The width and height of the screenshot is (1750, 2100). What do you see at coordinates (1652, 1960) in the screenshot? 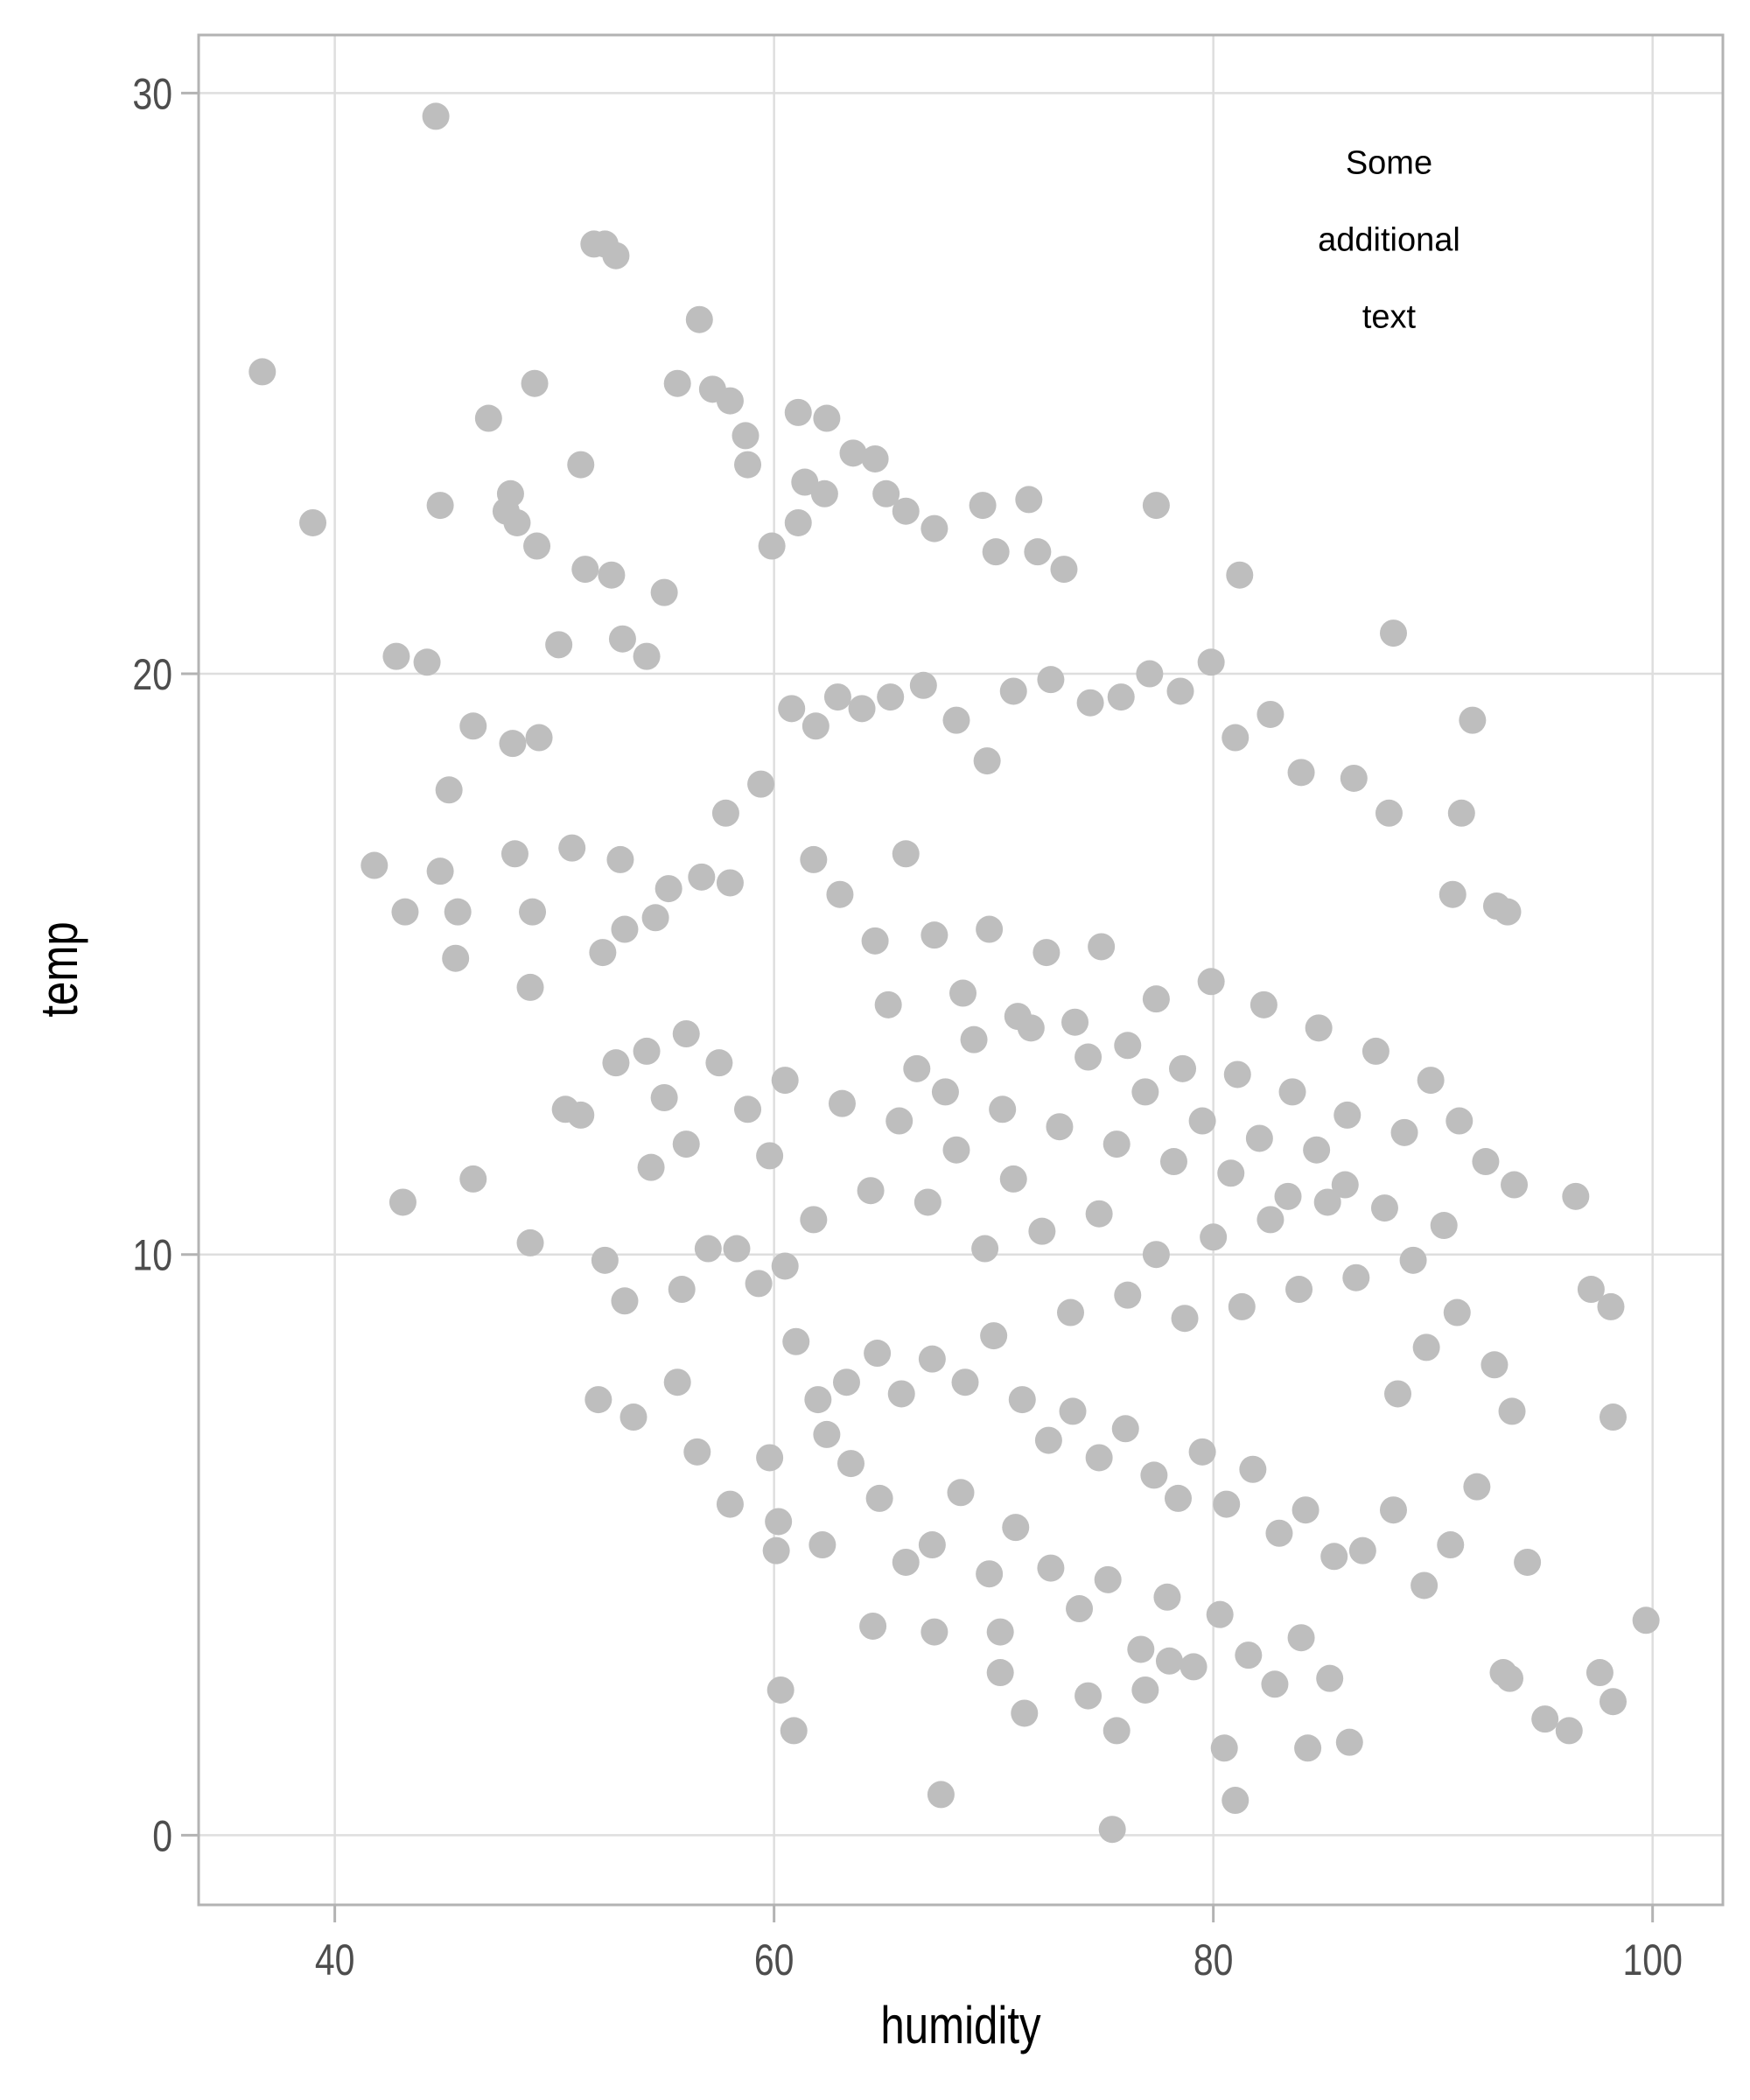
I see `x-tick-label: 100` at bounding box center [1652, 1960].